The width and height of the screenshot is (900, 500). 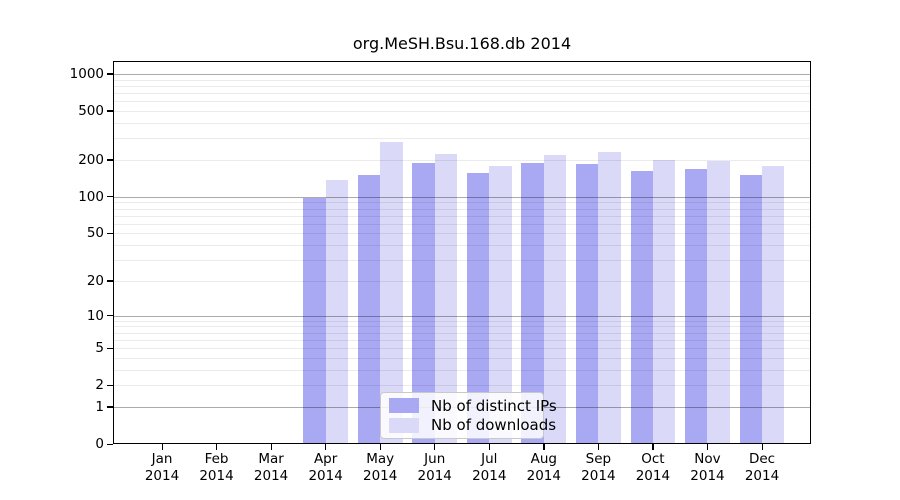 I want to click on distinct-ips-swatch-icon, so click(x=404, y=406).